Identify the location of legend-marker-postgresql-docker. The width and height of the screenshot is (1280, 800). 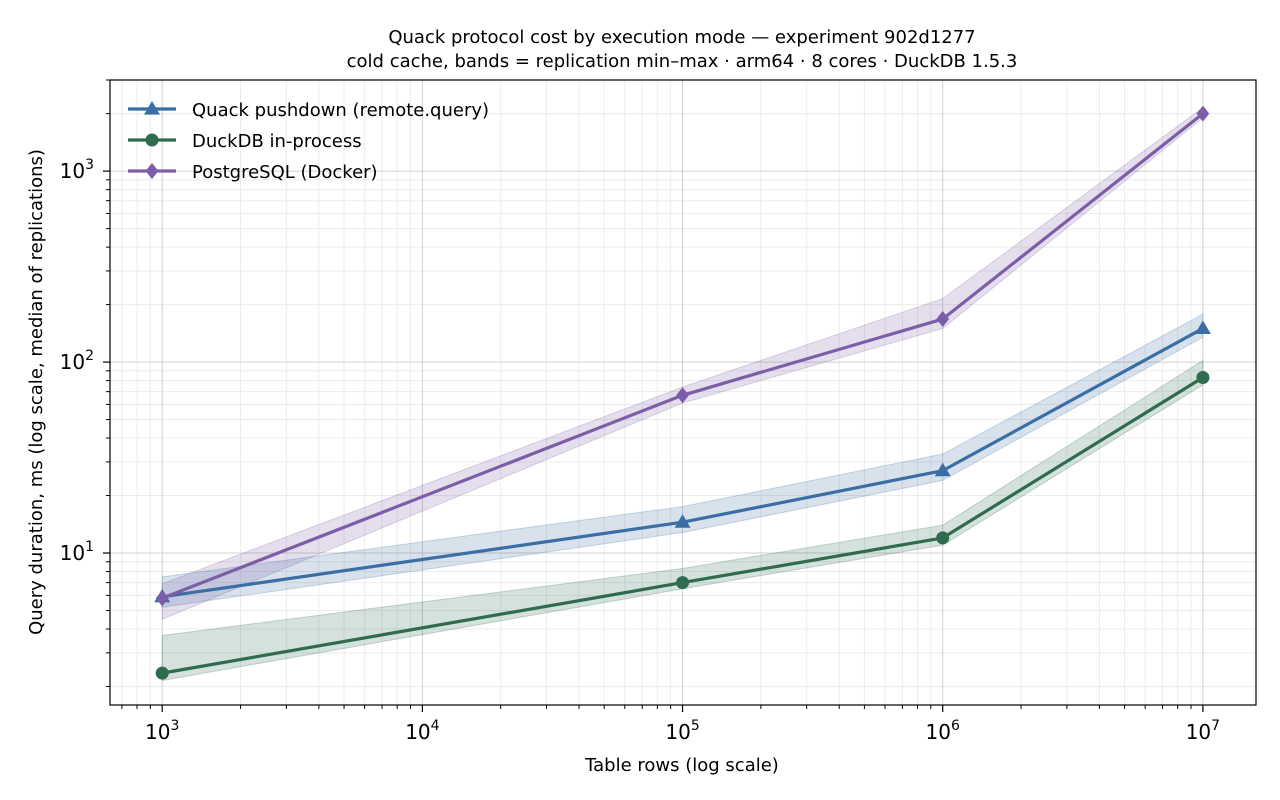
(152, 171).